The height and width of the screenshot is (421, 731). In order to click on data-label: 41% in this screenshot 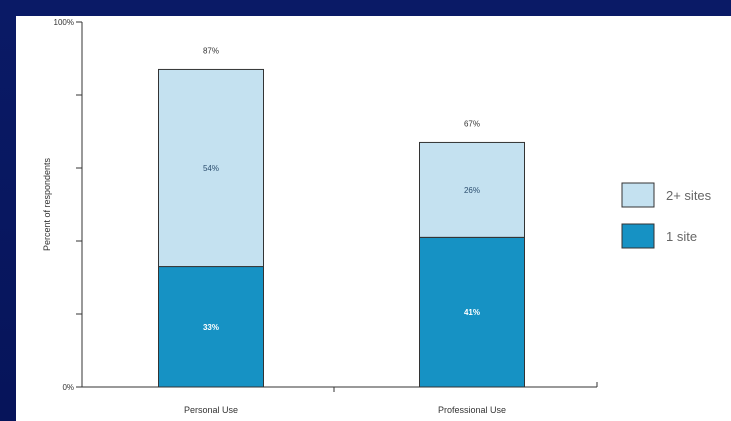, I will do `click(472, 312)`.